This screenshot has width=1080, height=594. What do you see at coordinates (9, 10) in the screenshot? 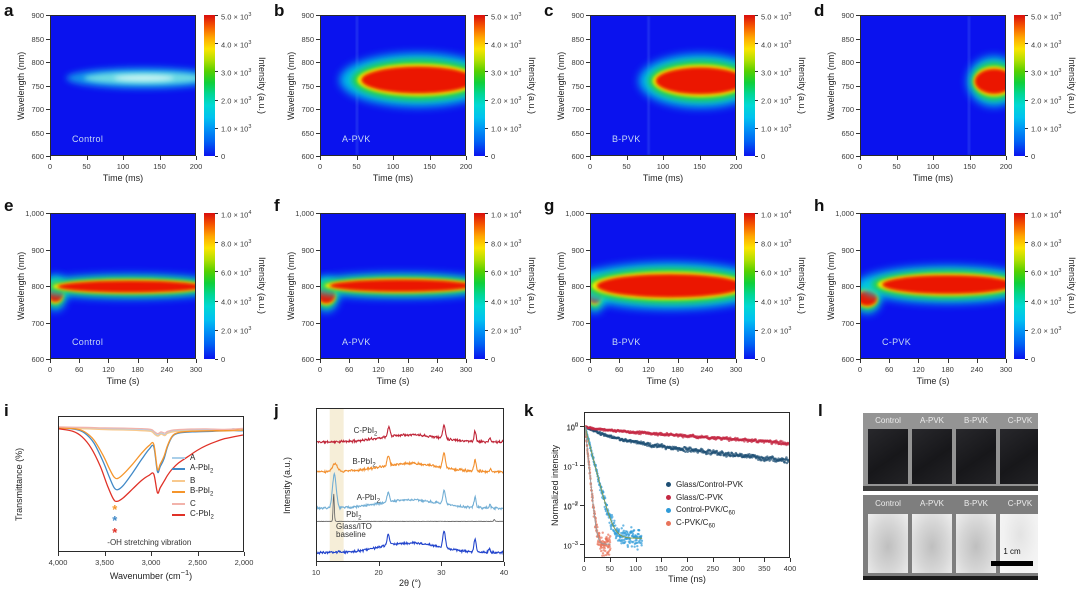
I see `panel-letter: a` at bounding box center [9, 10].